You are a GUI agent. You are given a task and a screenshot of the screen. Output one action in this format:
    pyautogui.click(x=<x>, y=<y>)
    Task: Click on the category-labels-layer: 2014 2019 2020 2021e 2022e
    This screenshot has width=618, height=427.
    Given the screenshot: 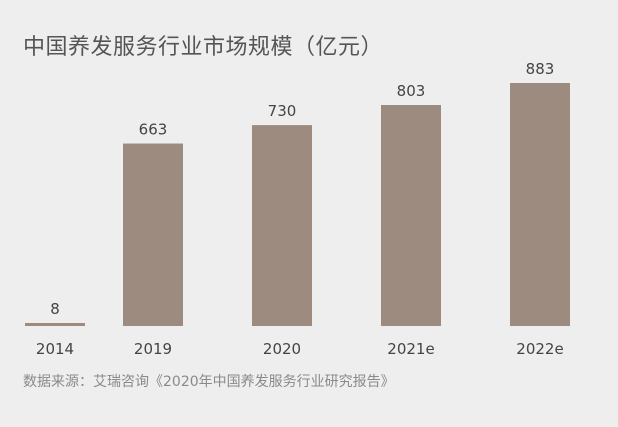 What is the action you would take?
    pyautogui.click(x=300, y=349)
    